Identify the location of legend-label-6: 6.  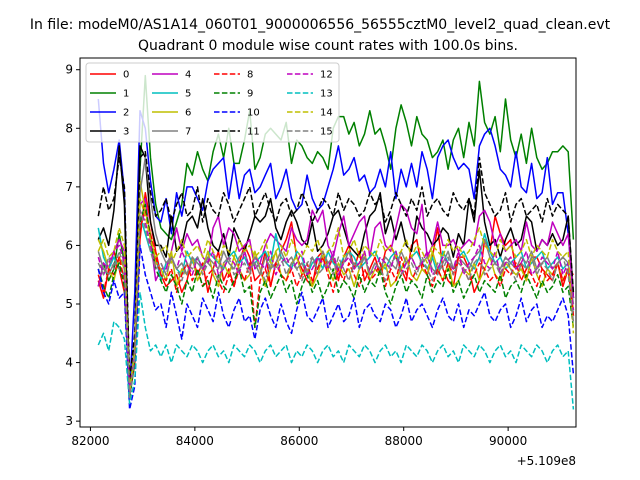
(188, 113).